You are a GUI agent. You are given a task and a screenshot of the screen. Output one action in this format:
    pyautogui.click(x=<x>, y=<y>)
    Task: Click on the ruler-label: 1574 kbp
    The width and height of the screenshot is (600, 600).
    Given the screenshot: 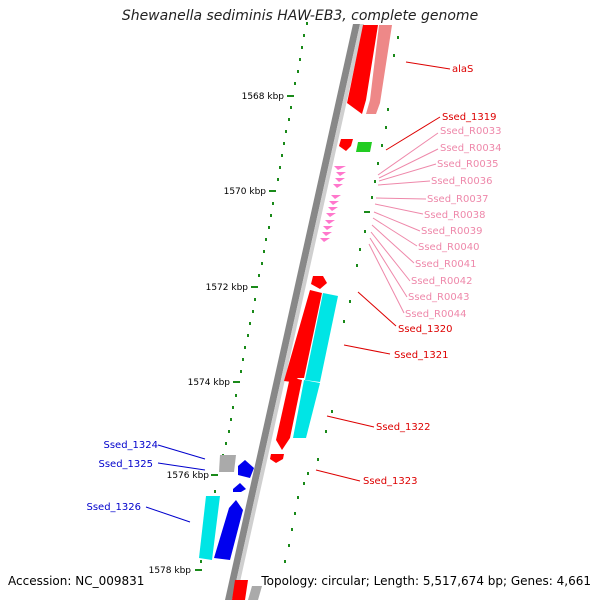 What is the action you would take?
    pyautogui.click(x=209, y=383)
    